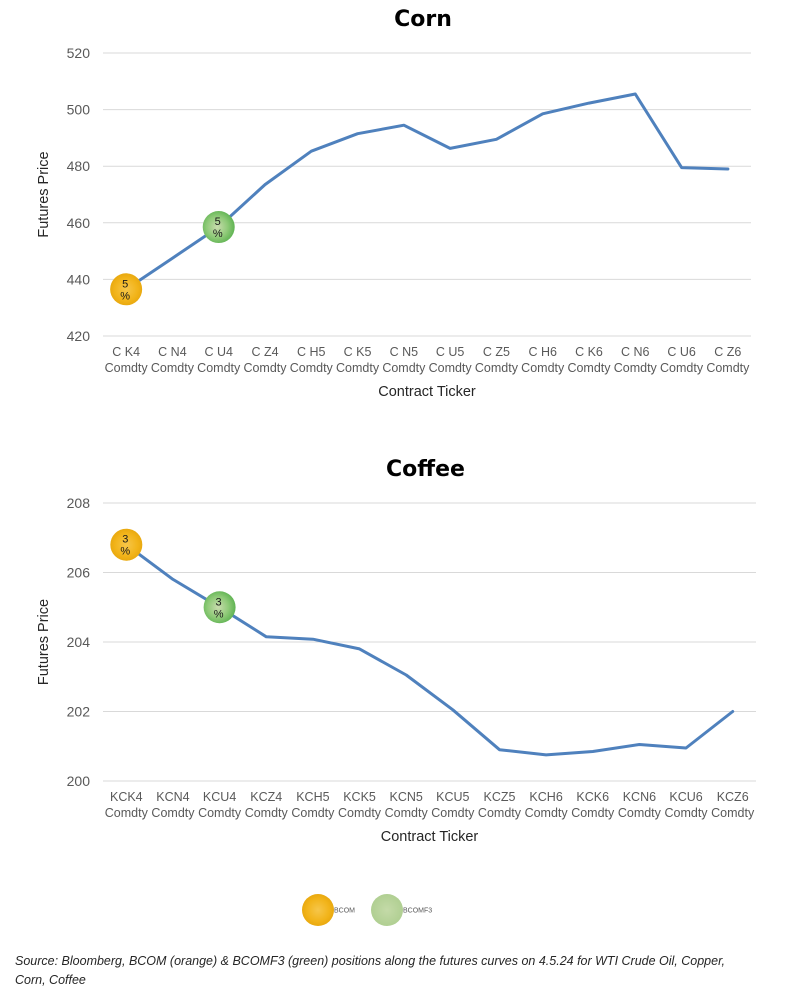 This screenshot has width=800, height=994. I want to click on y-tick-label: 208, so click(79, 503).